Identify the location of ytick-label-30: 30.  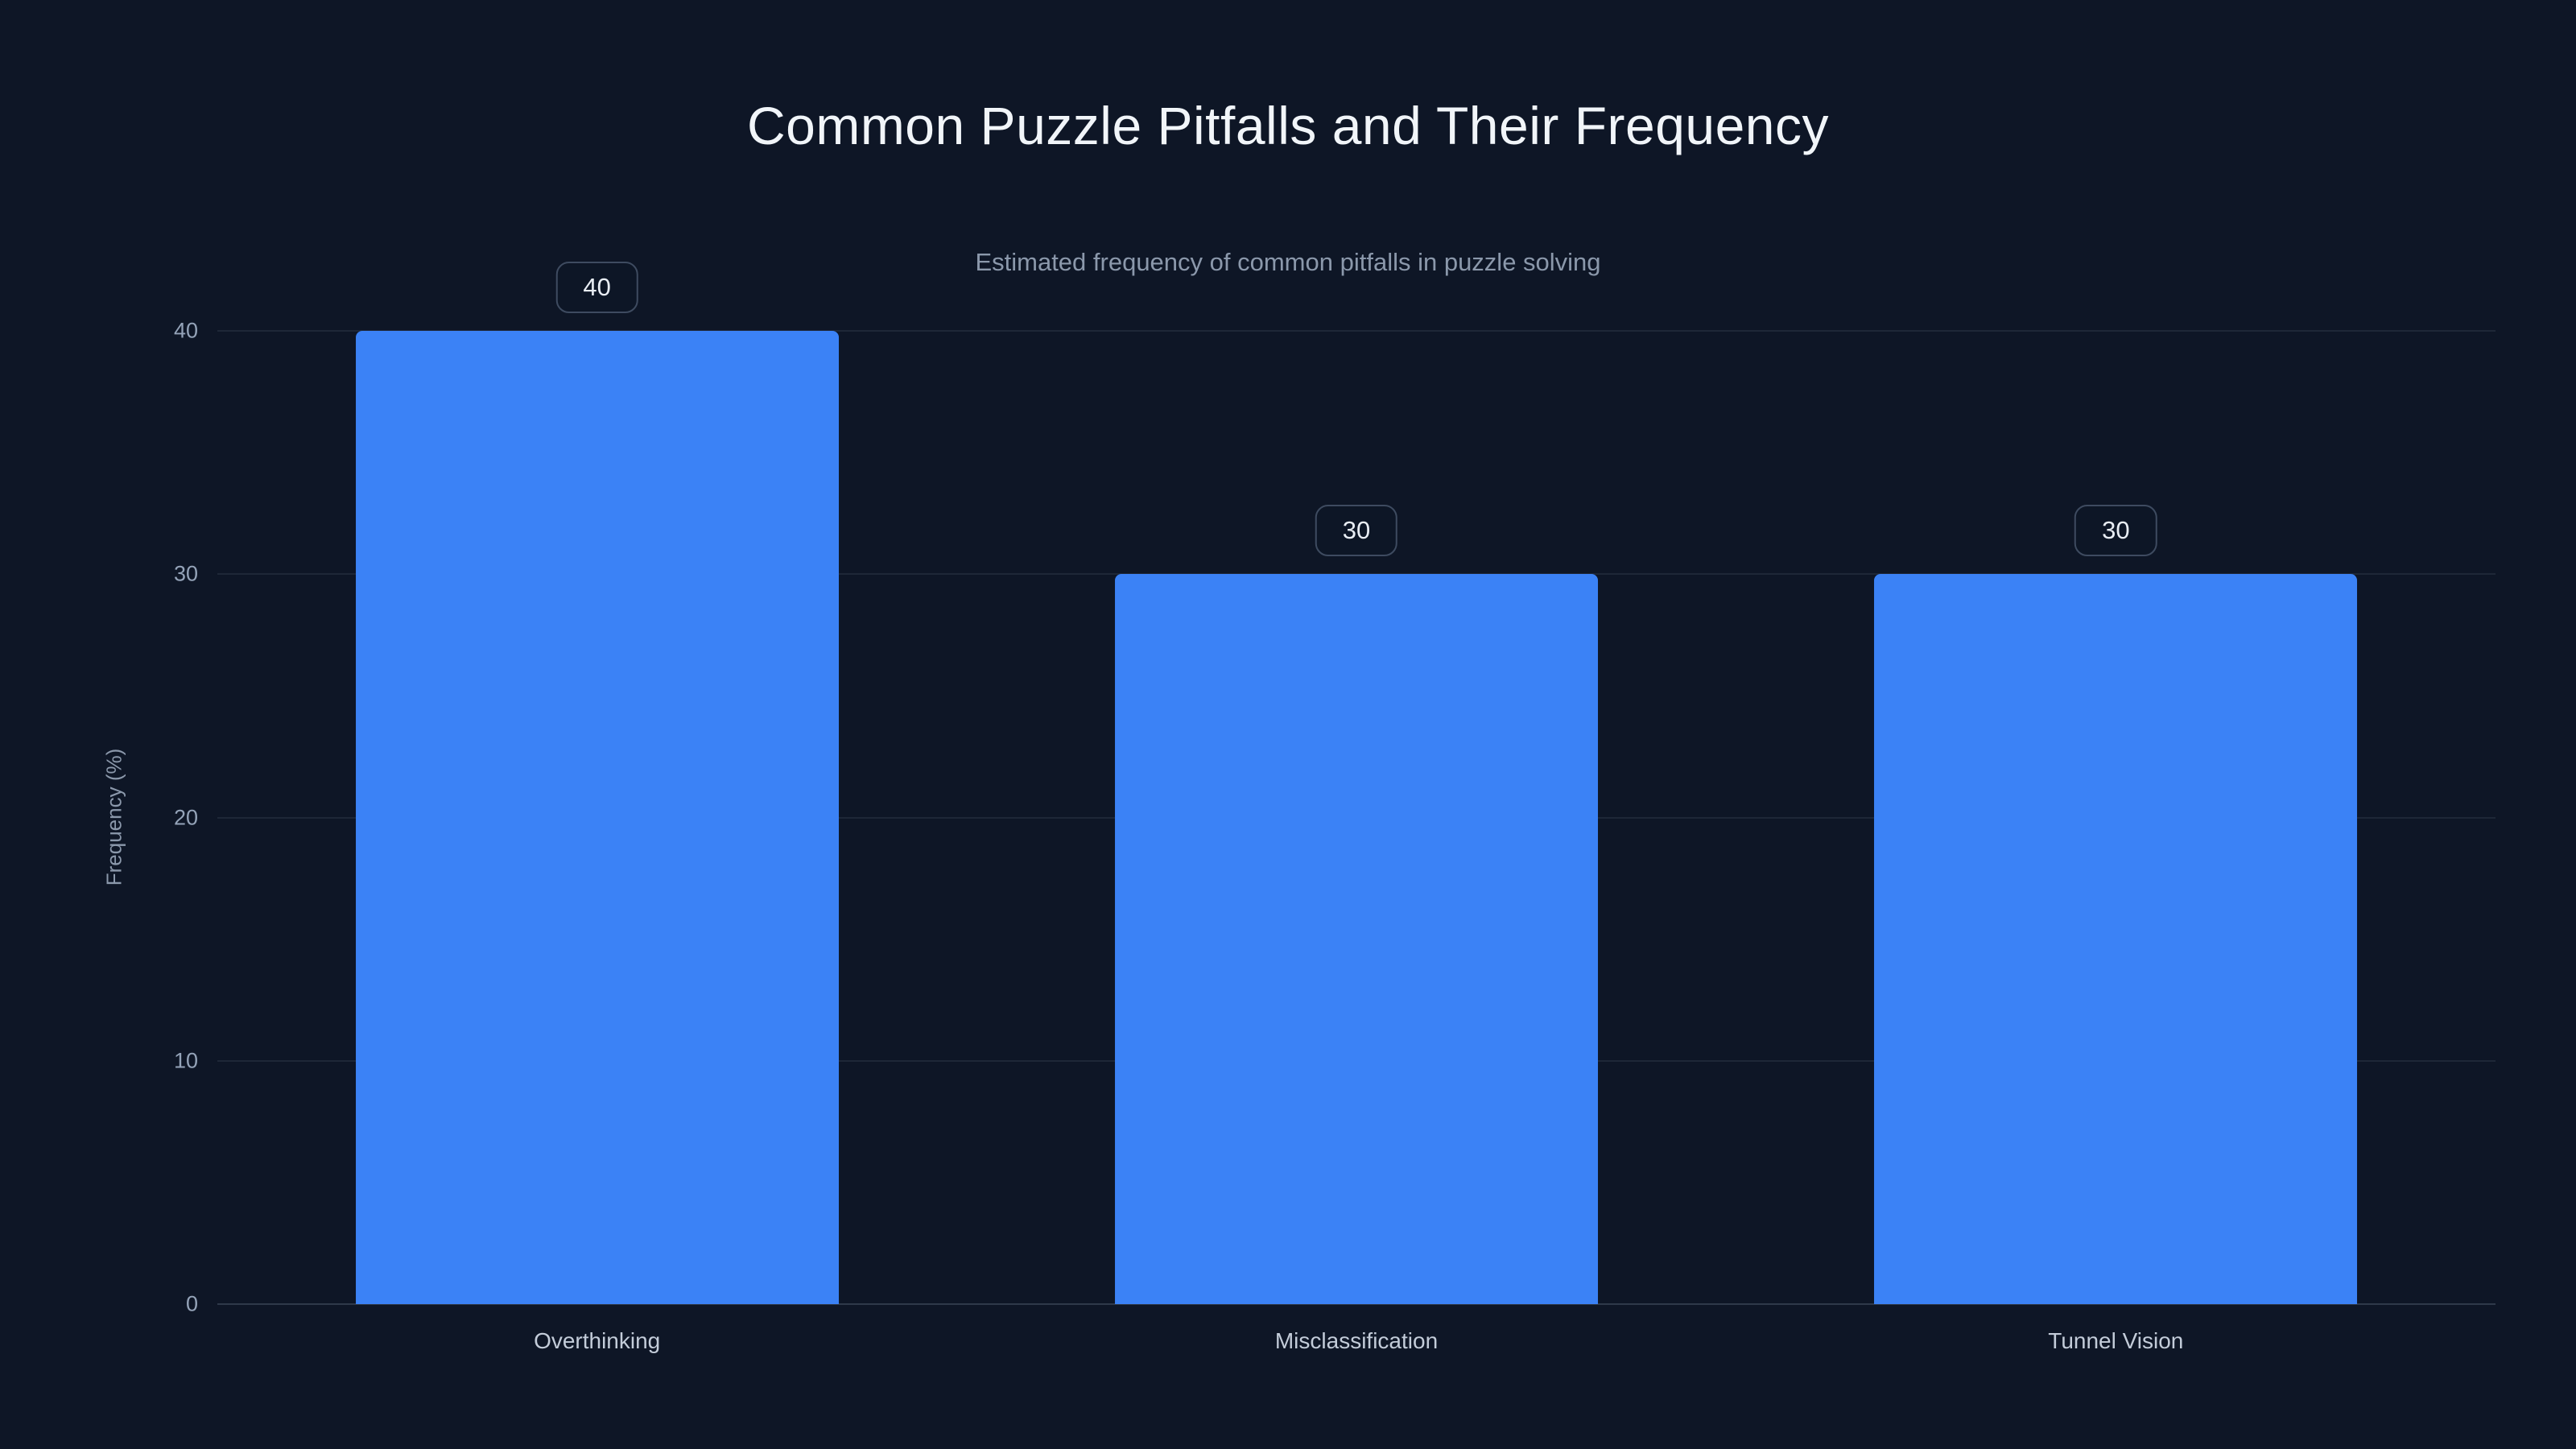
(185, 573).